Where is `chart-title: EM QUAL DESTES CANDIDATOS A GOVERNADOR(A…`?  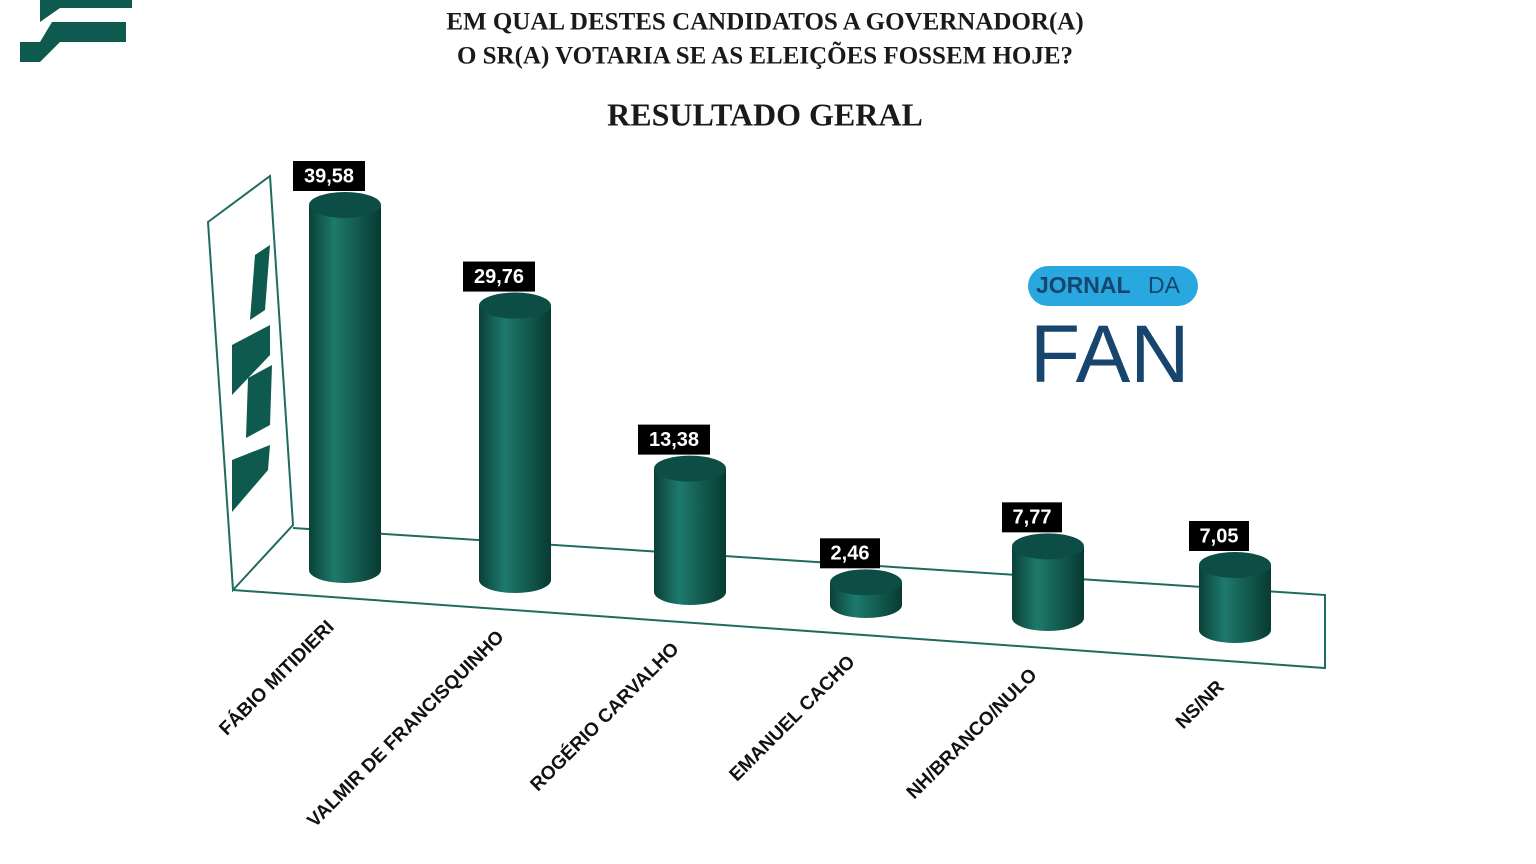 chart-title: EM QUAL DESTES CANDIDATOS A GOVERNADOR(A… is located at coordinates (764, 22).